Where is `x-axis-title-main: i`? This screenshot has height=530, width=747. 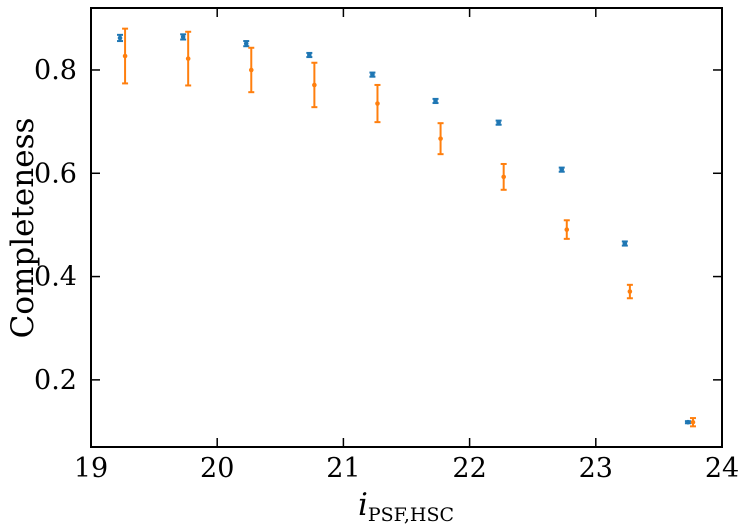 x-axis-title-main: i is located at coordinates (363, 505).